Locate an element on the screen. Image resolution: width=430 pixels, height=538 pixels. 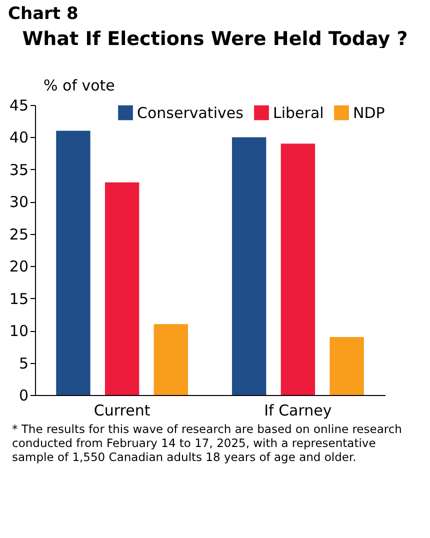
text: * The results for this wave of research are based on online research conducted from February 14 to 17, 2025, with a representative sample of 1,550 Canadian adults 18 years of age and older. is located at coordinates (207, 443).